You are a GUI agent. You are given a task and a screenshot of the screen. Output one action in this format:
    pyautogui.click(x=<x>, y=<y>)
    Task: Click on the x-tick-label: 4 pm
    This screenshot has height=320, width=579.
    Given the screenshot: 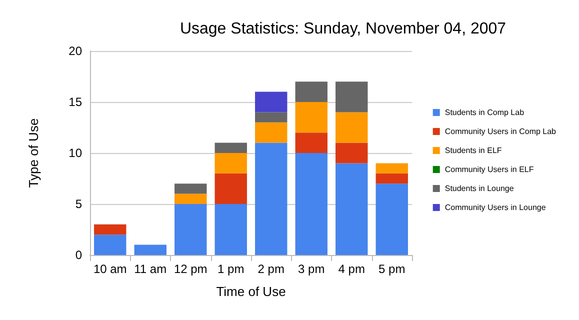 What is the action you would take?
    pyautogui.click(x=351, y=269)
    